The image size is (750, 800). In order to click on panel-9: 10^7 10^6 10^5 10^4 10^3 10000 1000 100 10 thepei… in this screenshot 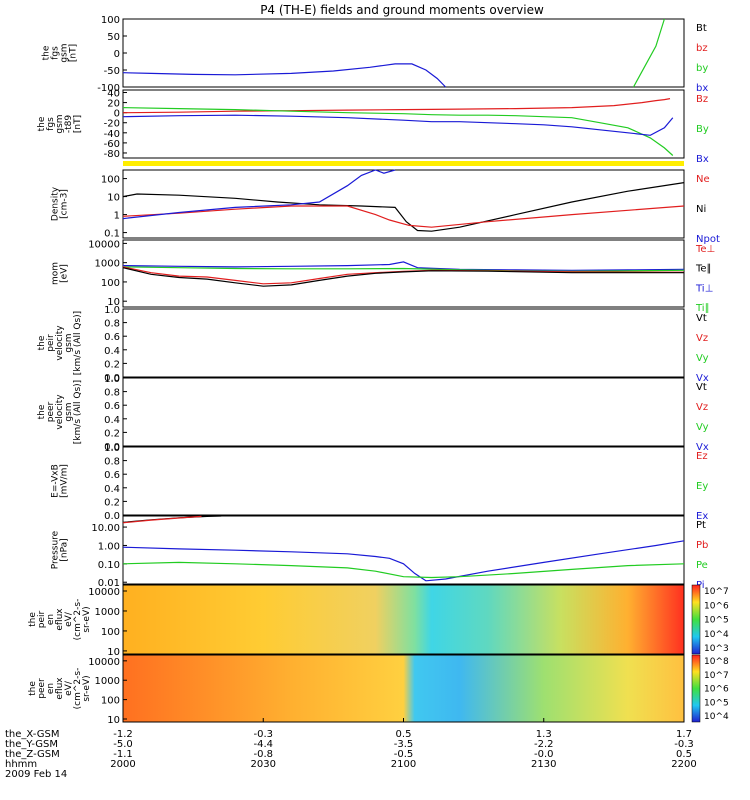, I will do `click(378, 621)`.